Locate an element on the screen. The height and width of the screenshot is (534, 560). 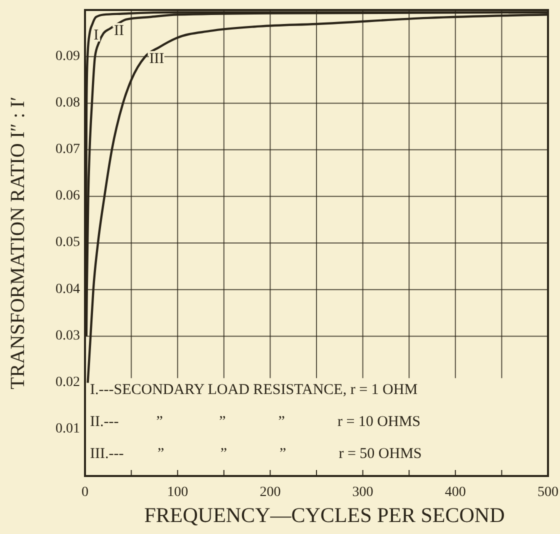
y-tick-label: 0.02 is located at coordinates (68, 382).